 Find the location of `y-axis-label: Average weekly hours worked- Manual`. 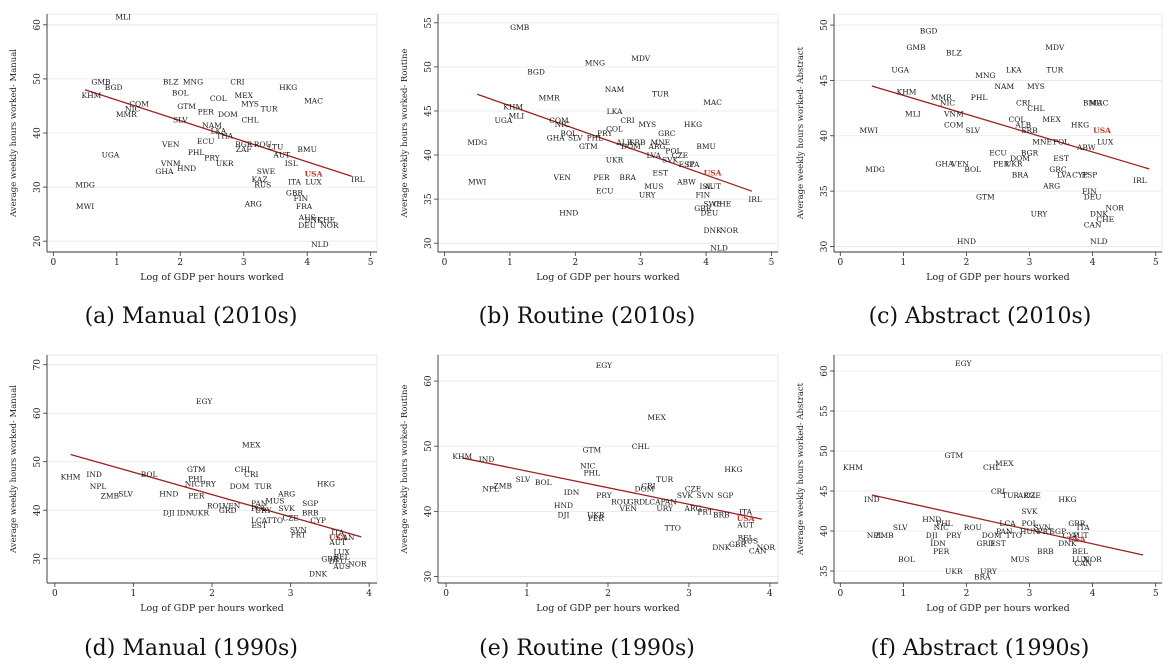

y-axis-label: Average weekly hours worked- Manual is located at coordinates (14, 469).